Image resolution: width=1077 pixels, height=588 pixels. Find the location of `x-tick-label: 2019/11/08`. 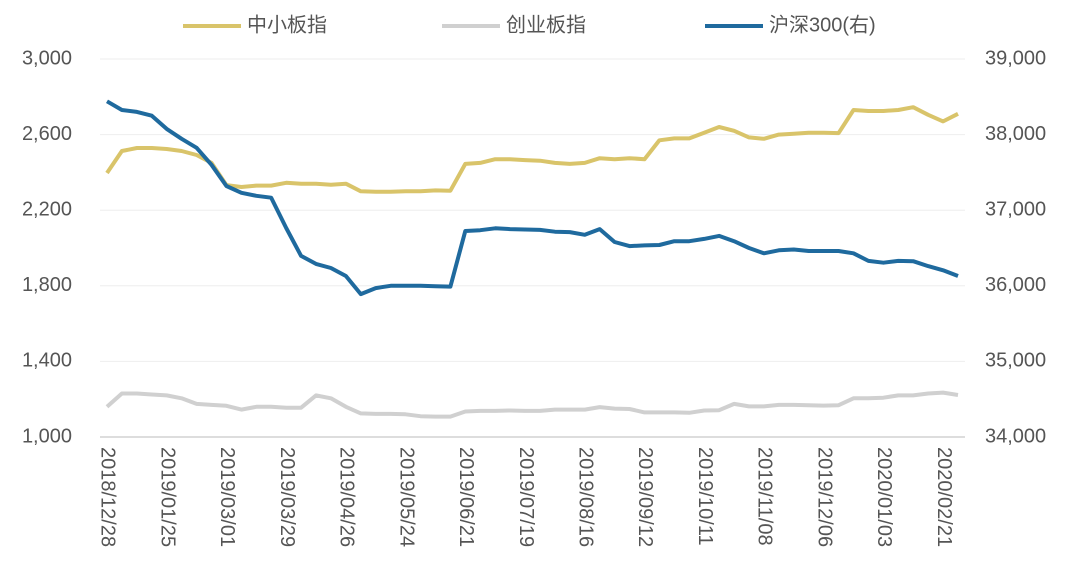

x-tick-label: 2019/11/08 is located at coordinates (765, 496).